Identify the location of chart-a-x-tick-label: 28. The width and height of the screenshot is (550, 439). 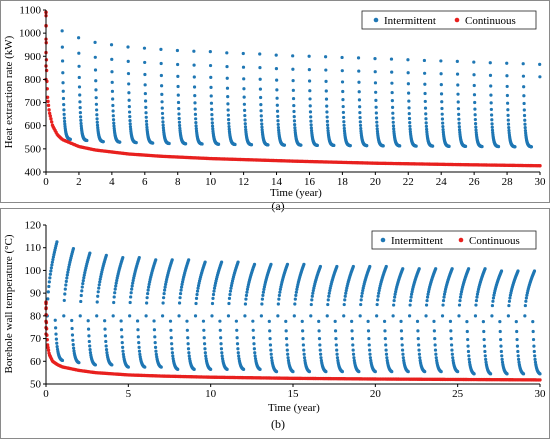
(508, 182).